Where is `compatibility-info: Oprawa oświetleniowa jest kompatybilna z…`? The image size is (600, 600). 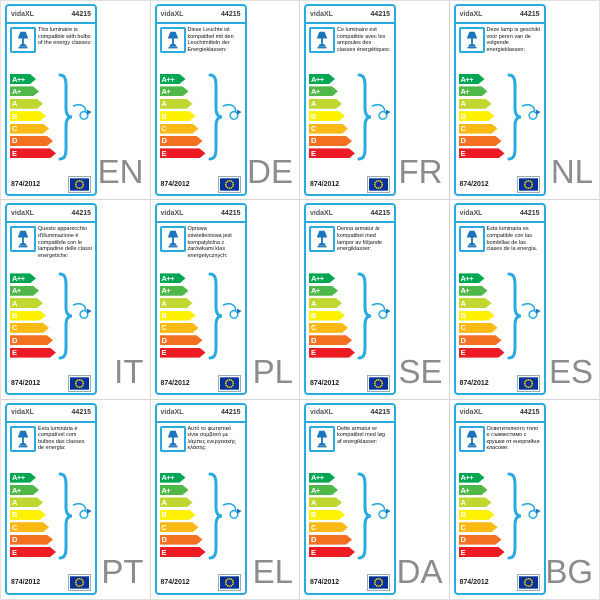
compatibility-info: Oprawa oświetleniowa jest kompatybilna z… is located at coordinates (201, 242).